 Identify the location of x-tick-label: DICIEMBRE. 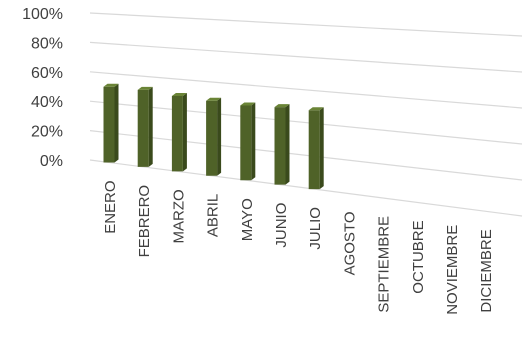
(486, 270).